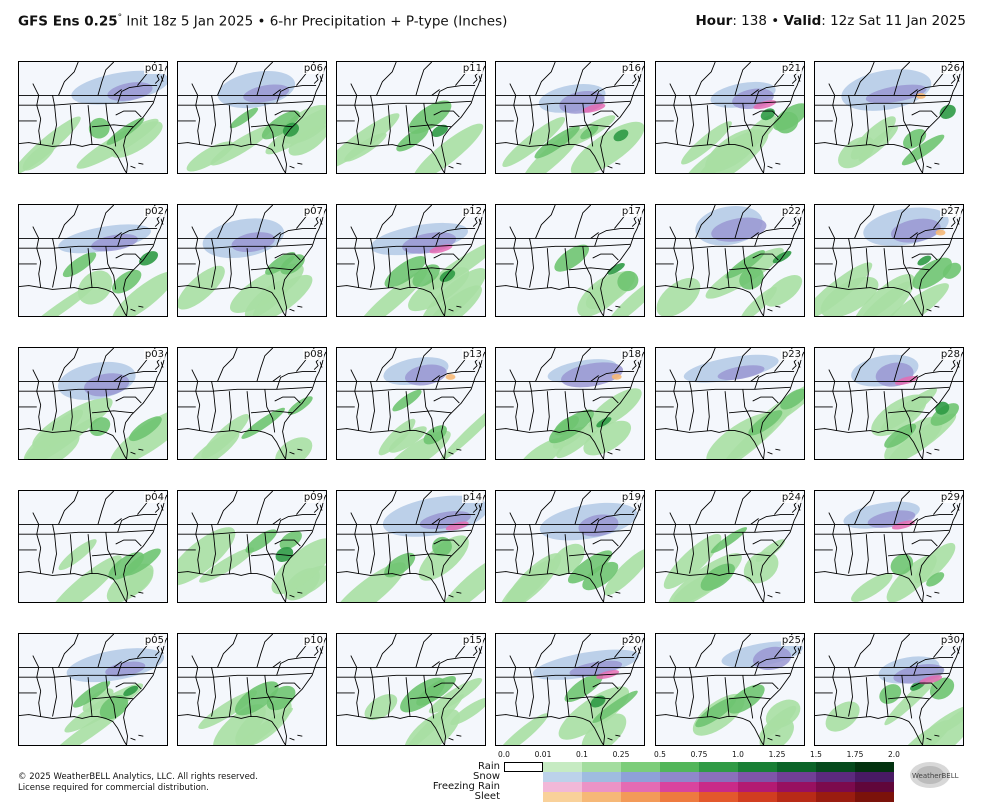  Describe the element at coordinates (631, 354) in the screenshot. I see `member-label: p18` at that location.